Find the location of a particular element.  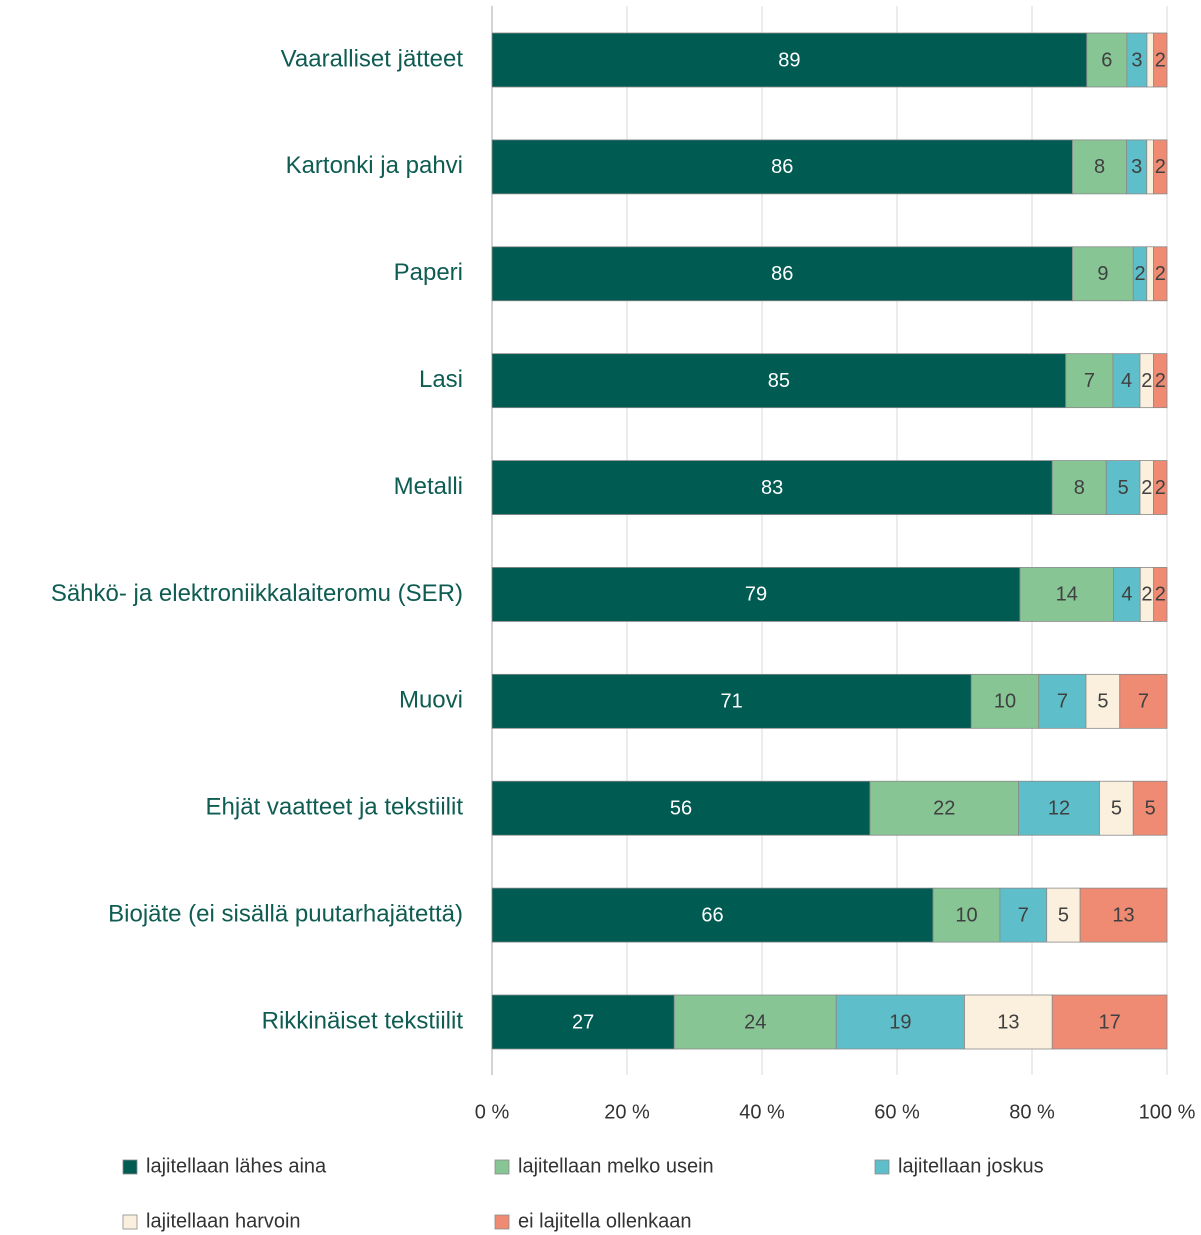

data-label: 27 is located at coordinates (583, 1022).